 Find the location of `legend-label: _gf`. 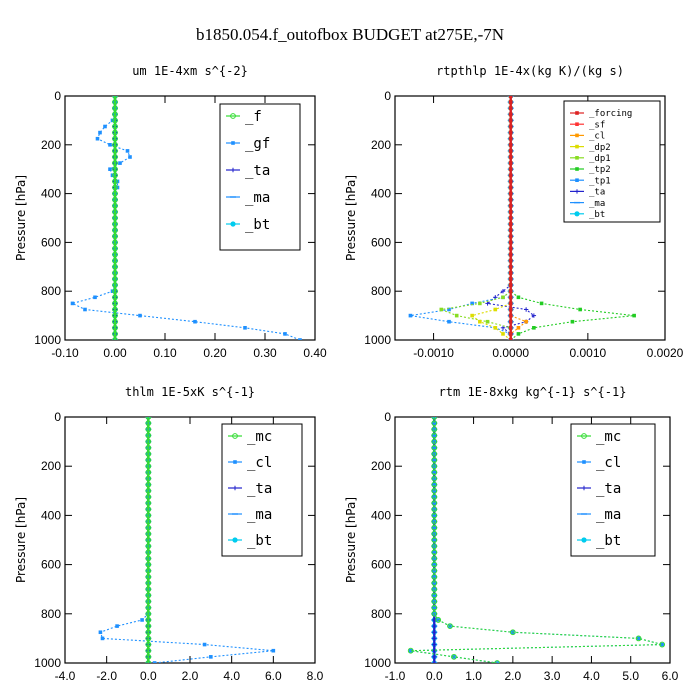

legend-label: _gf is located at coordinates (257, 144).